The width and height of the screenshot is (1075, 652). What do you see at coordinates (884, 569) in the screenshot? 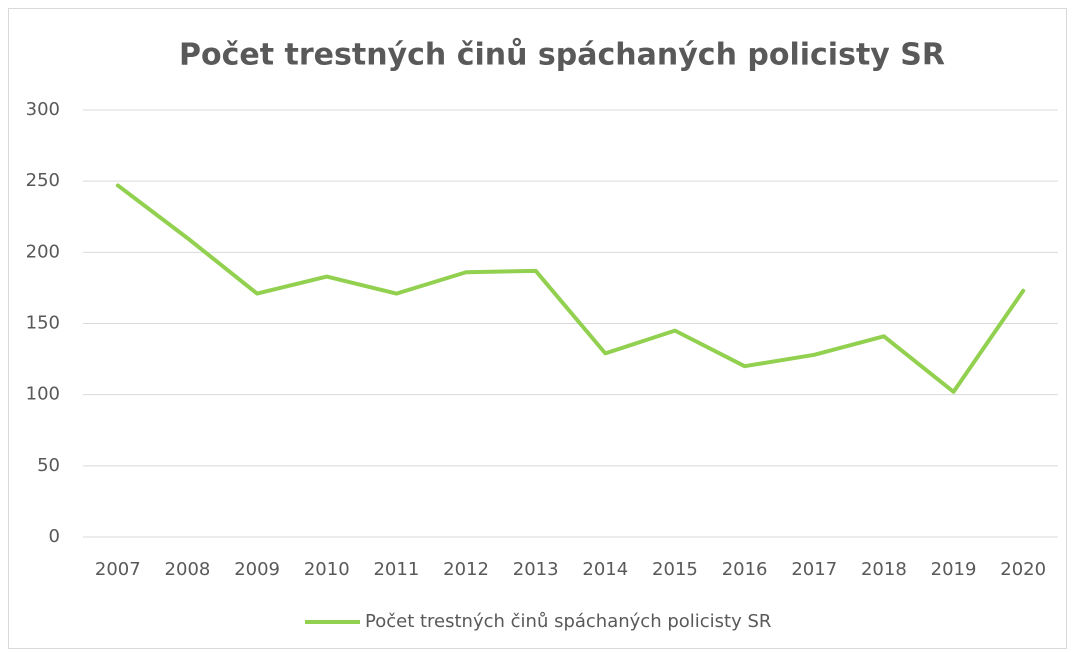
I see `x-tick-label: 2018` at bounding box center [884, 569].